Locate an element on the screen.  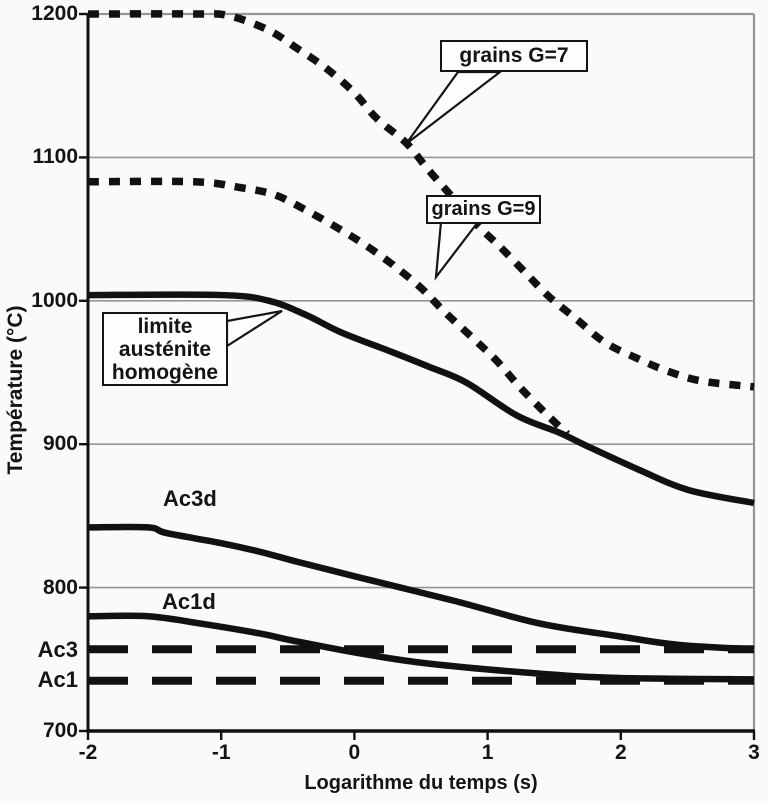
y-tick-label-800: 800 is located at coordinates (60, 587).